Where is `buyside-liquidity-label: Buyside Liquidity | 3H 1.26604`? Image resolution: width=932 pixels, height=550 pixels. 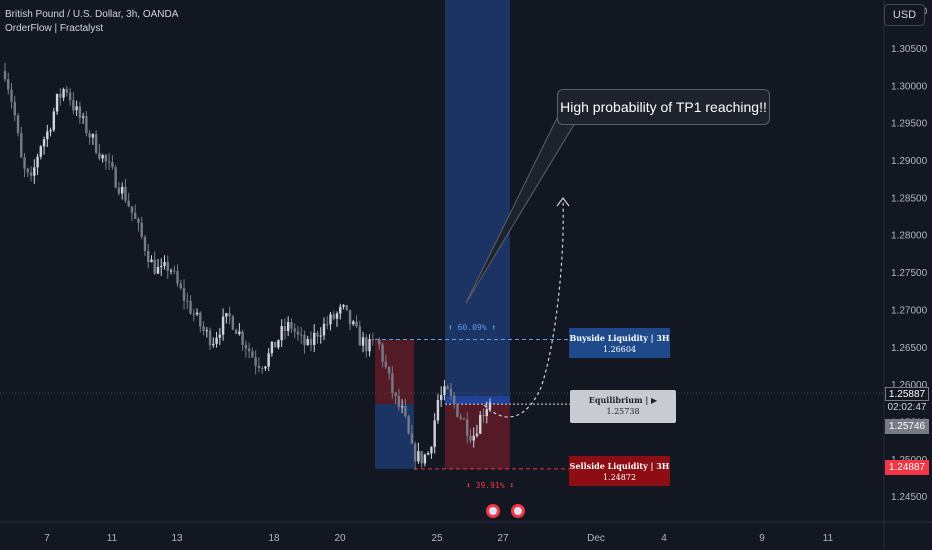 buyside-liquidity-label: Buyside Liquidity | 3H 1.26604 is located at coordinates (619, 343).